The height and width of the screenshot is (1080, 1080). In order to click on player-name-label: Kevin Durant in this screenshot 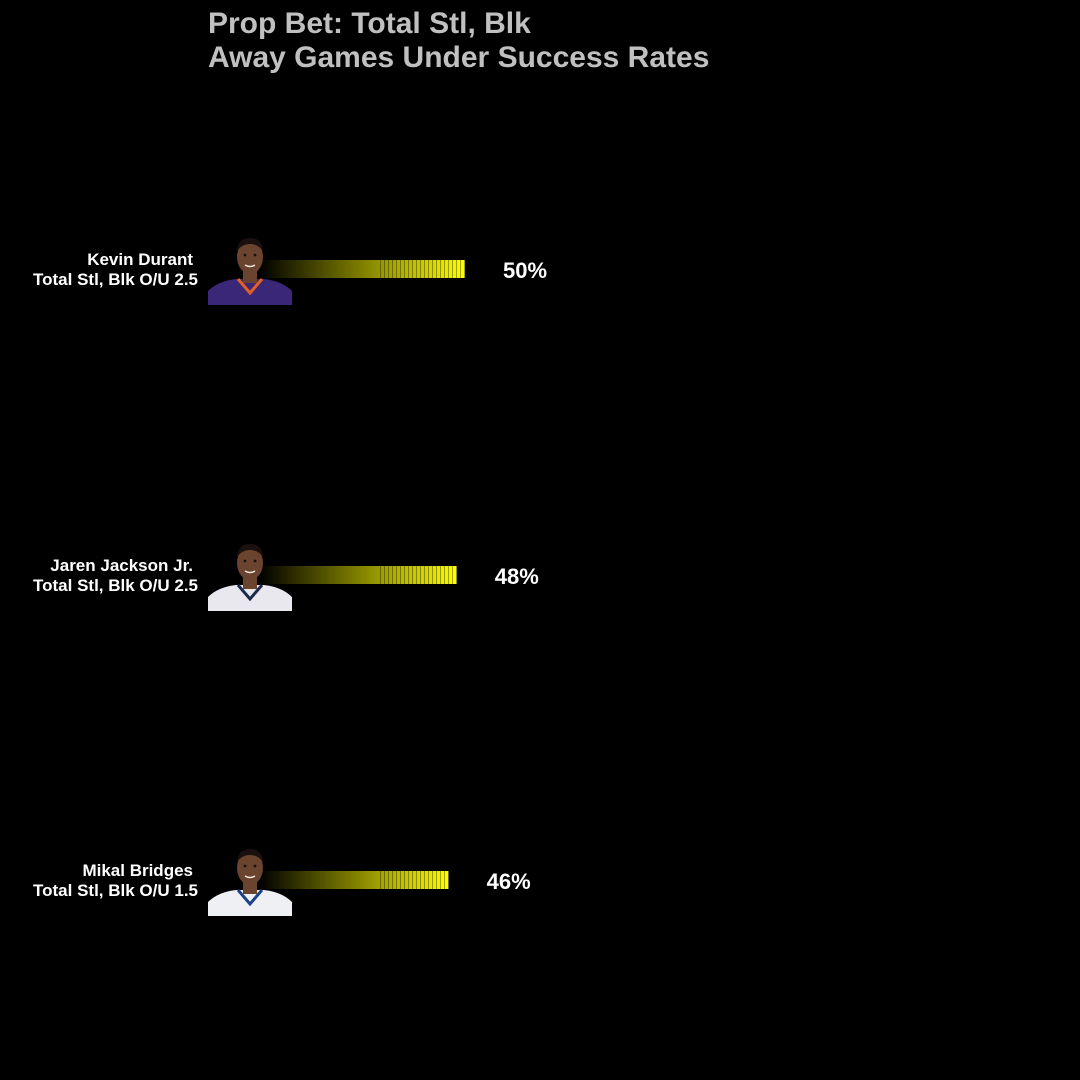, I will do `click(140, 259)`.